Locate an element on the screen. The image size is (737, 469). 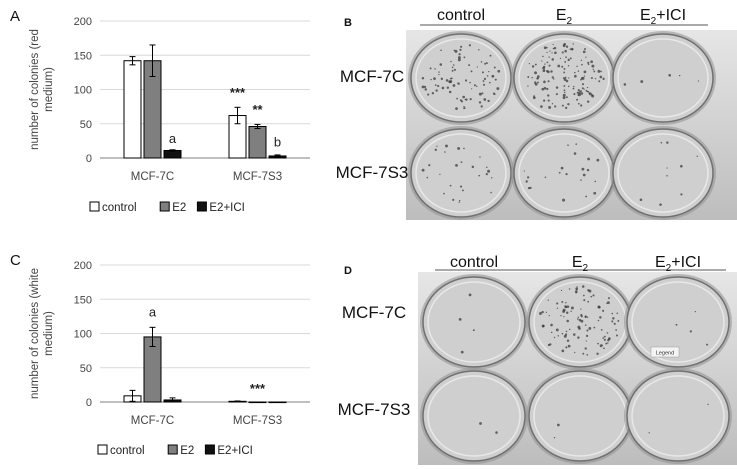
x-tick-label: MCF-7C is located at coordinates (152, 177).